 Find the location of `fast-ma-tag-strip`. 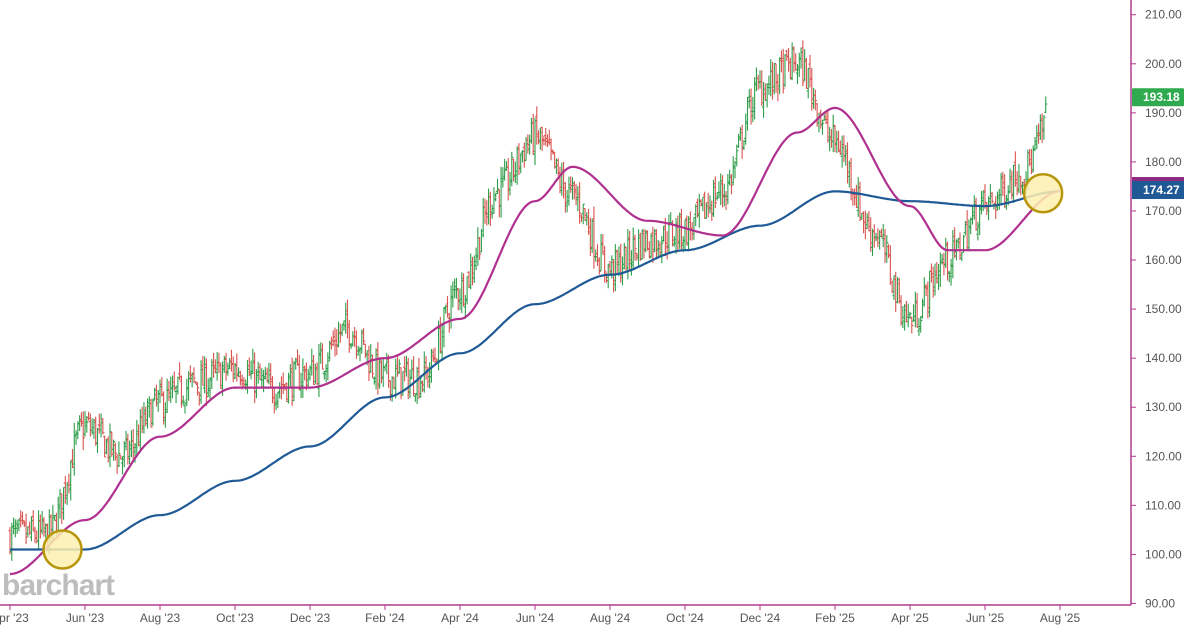

fast-ma-tag-strip is located at coordinates (1158, 180).